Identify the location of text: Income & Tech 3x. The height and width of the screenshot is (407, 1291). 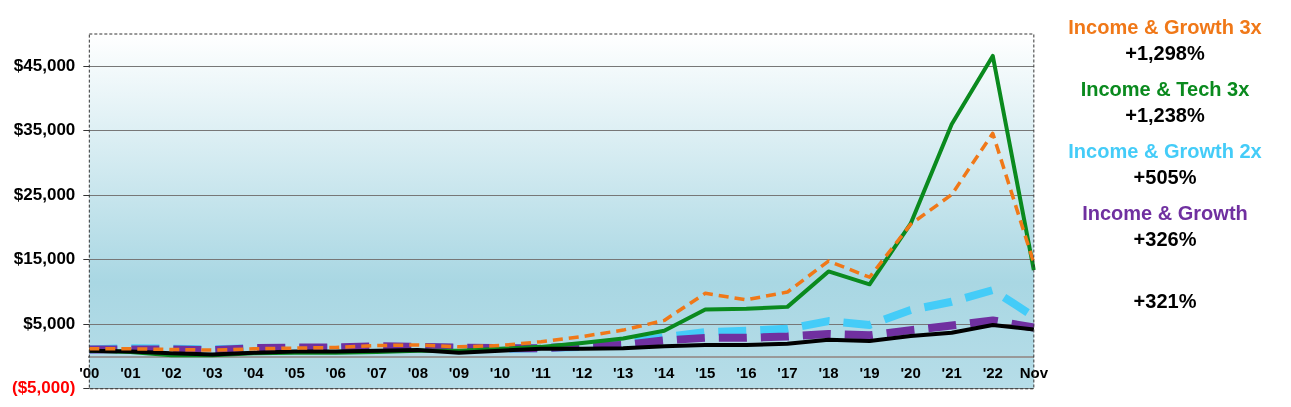
(1165, 89).